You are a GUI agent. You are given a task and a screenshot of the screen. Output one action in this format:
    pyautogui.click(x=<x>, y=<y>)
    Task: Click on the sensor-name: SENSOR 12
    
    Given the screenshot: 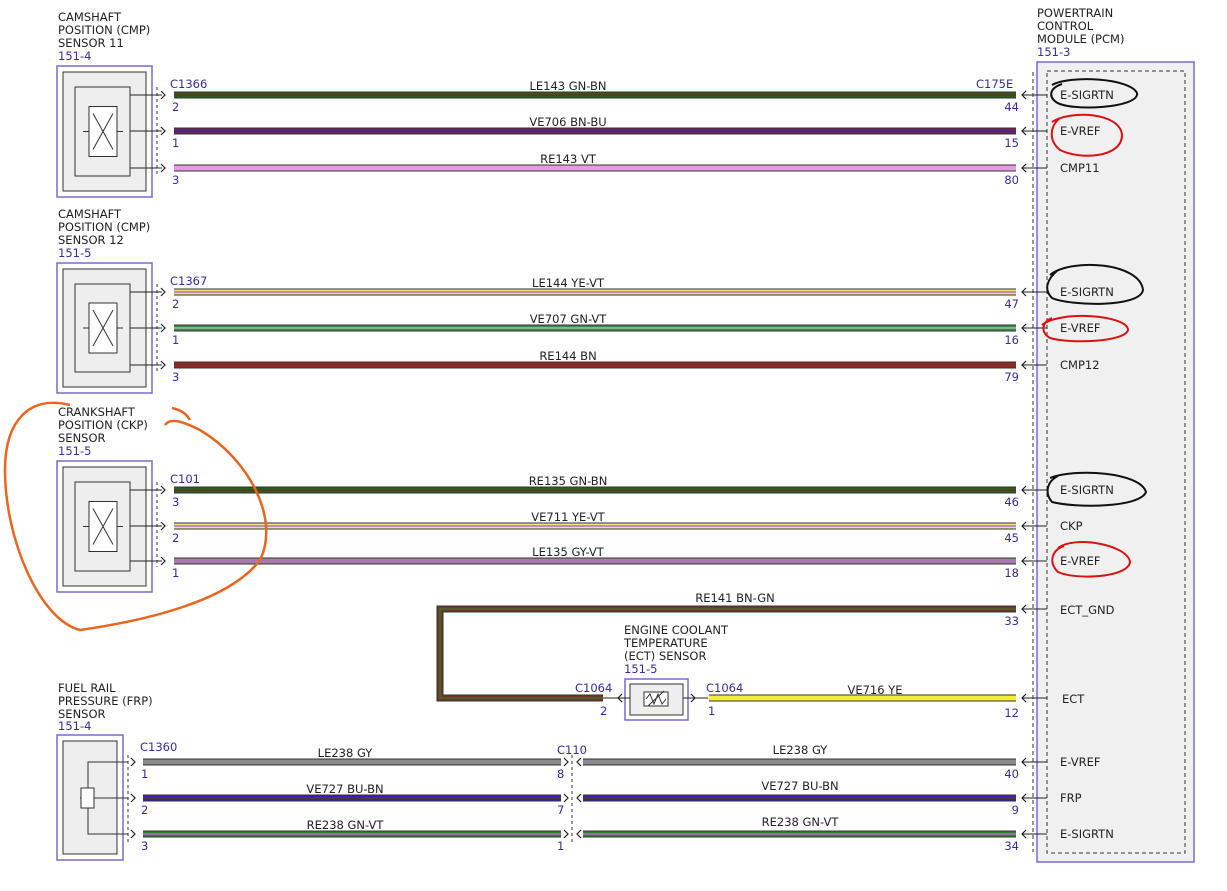 What is the action you would take?
    pyautogui.click(x=91, y=240)
    